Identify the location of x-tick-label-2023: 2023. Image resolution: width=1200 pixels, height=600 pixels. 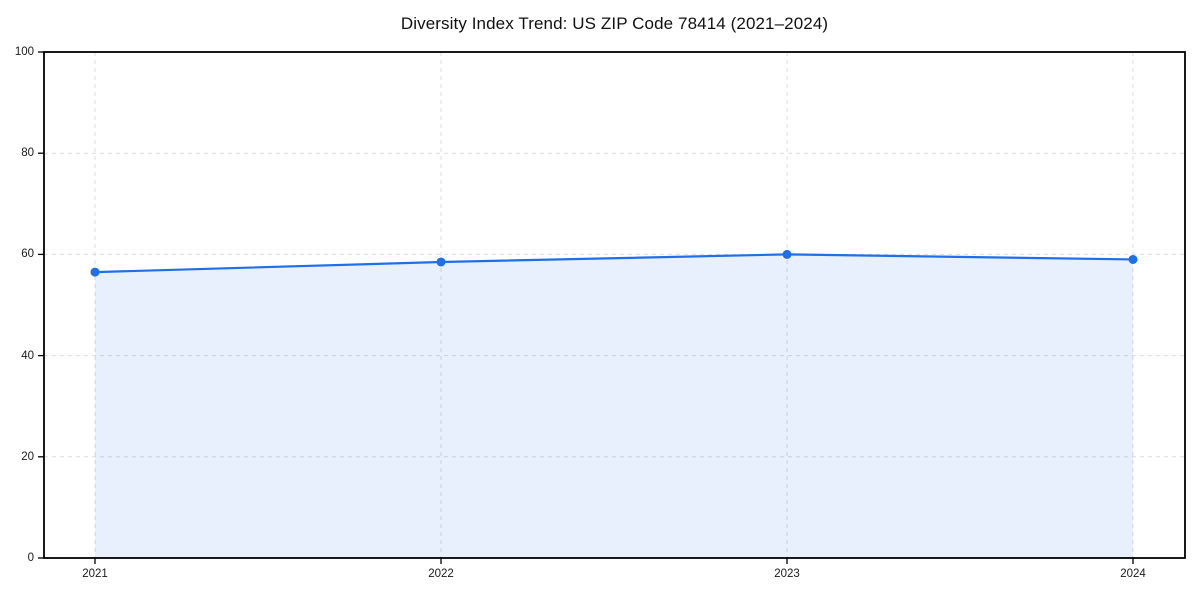
(787, 574).